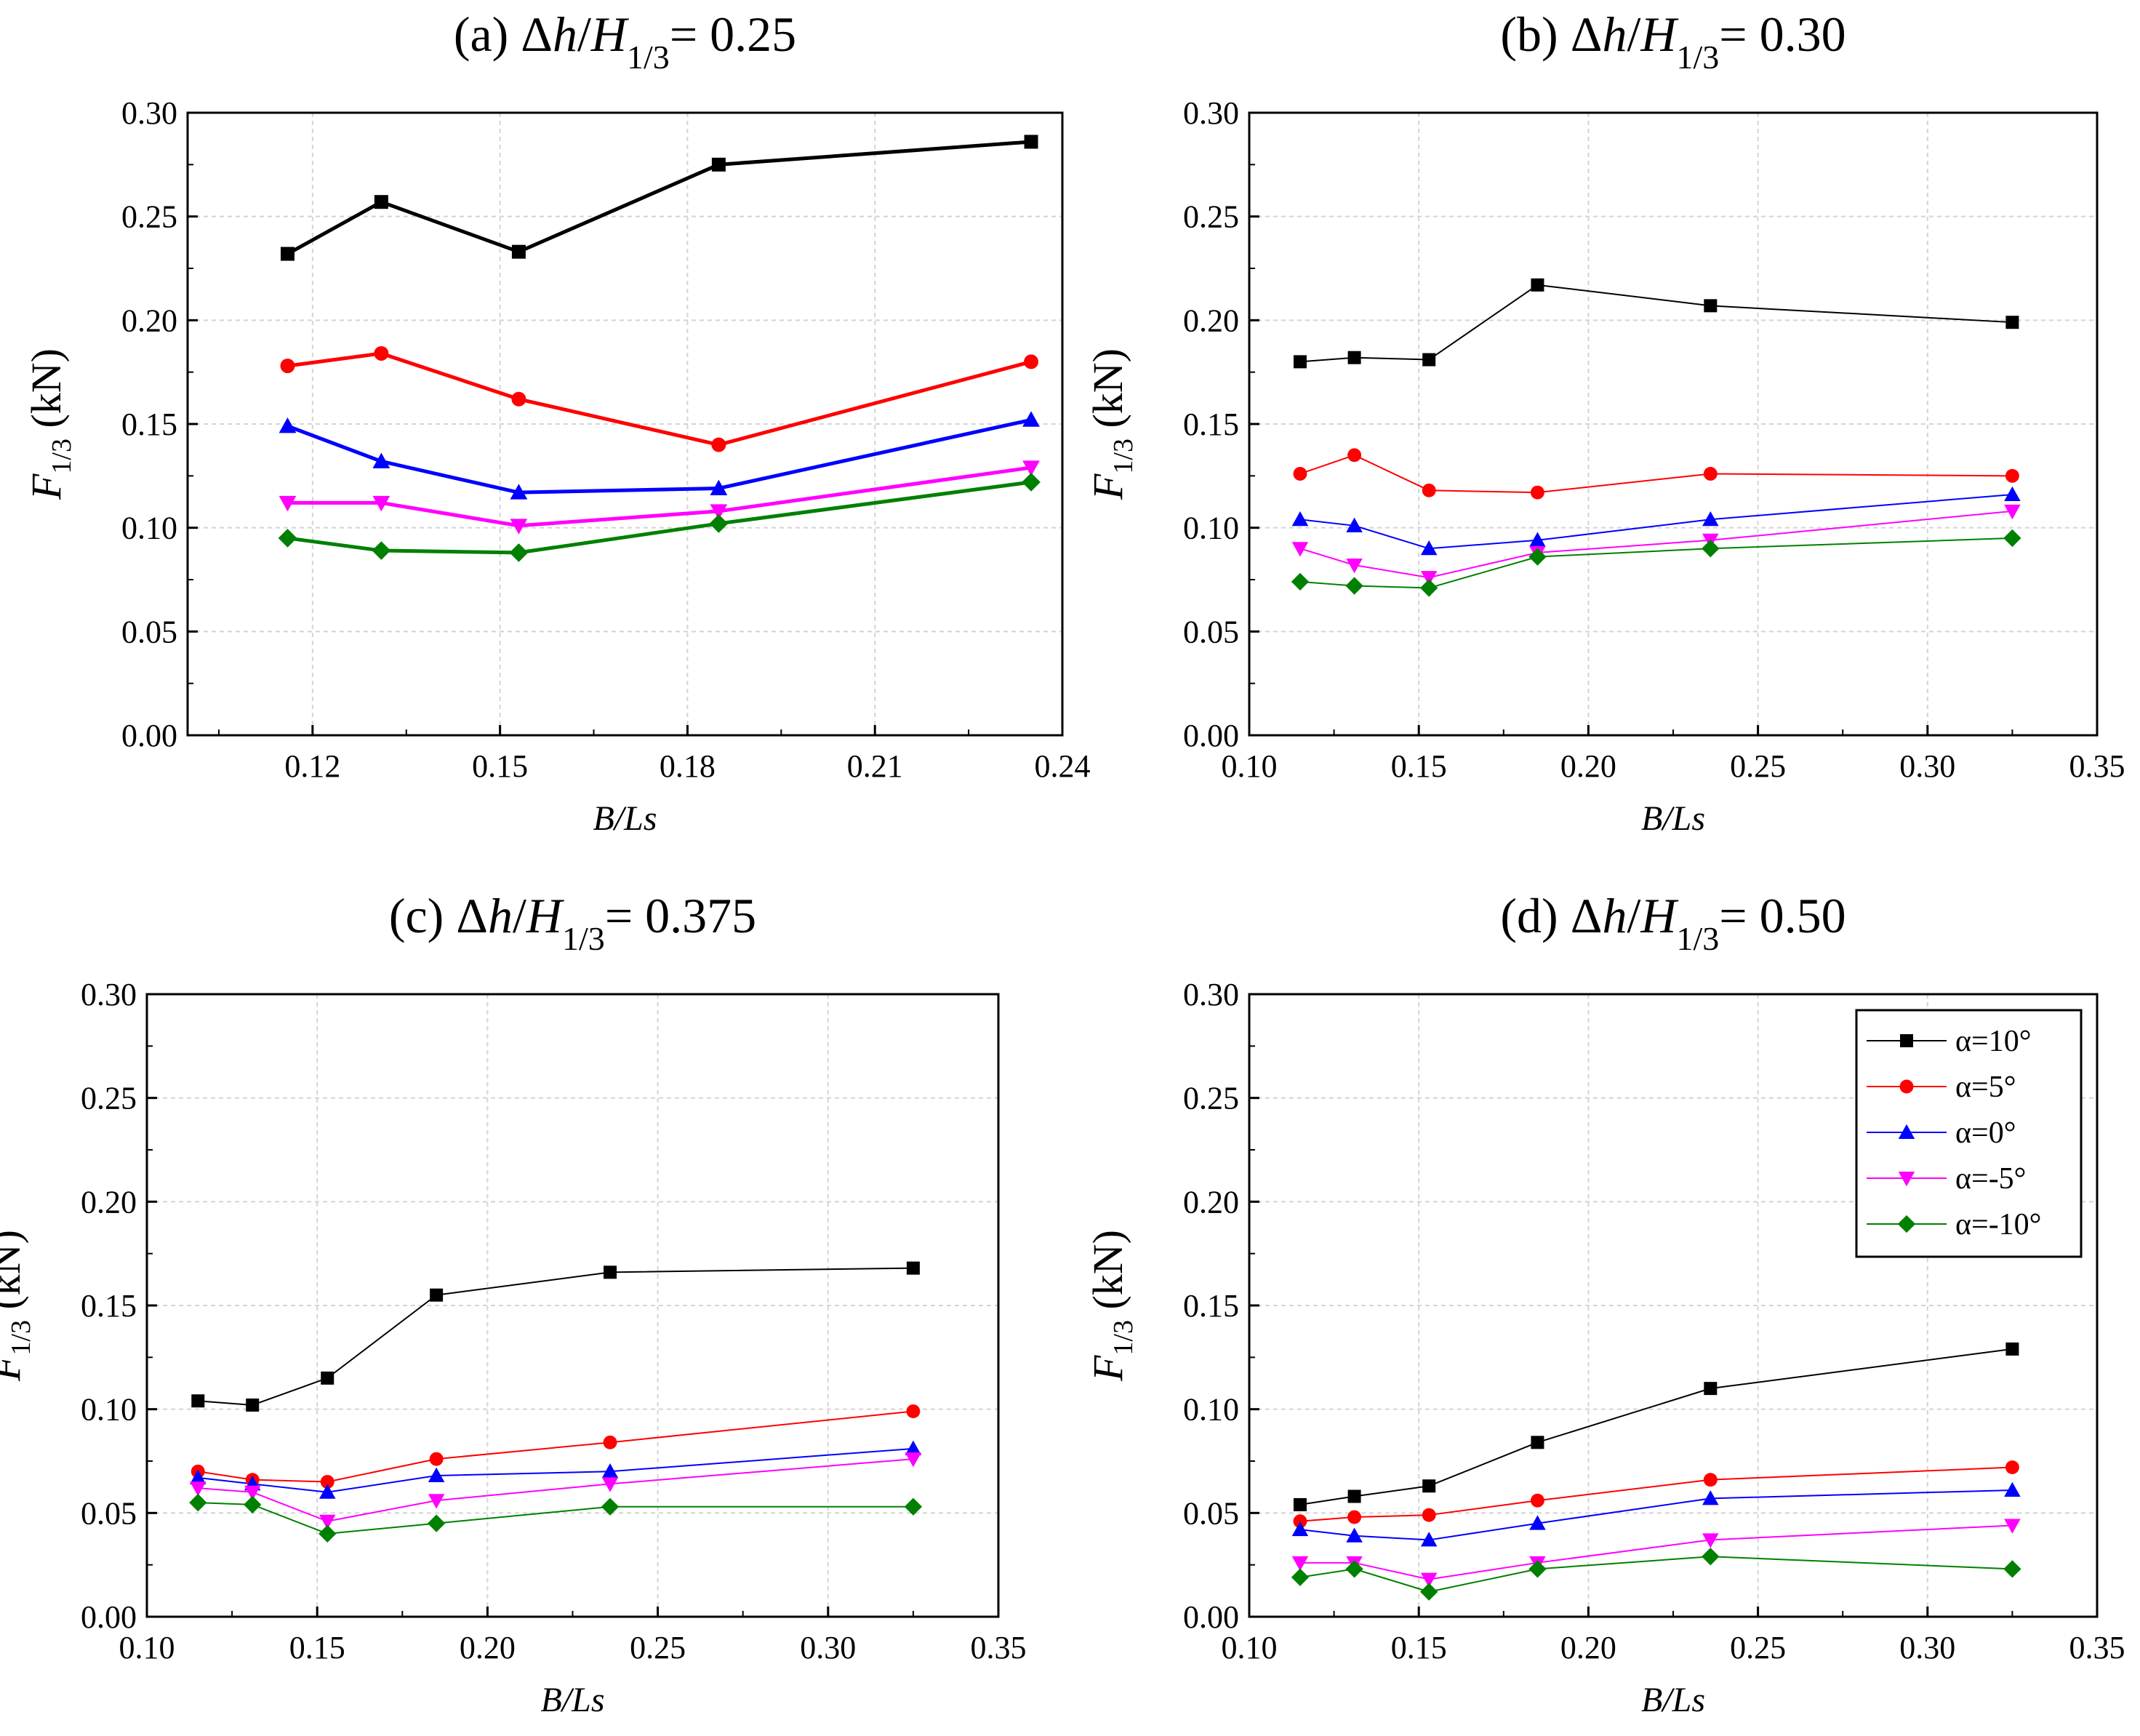  I want to click on legend-label-0: α=10°, so click(1993, 1041).